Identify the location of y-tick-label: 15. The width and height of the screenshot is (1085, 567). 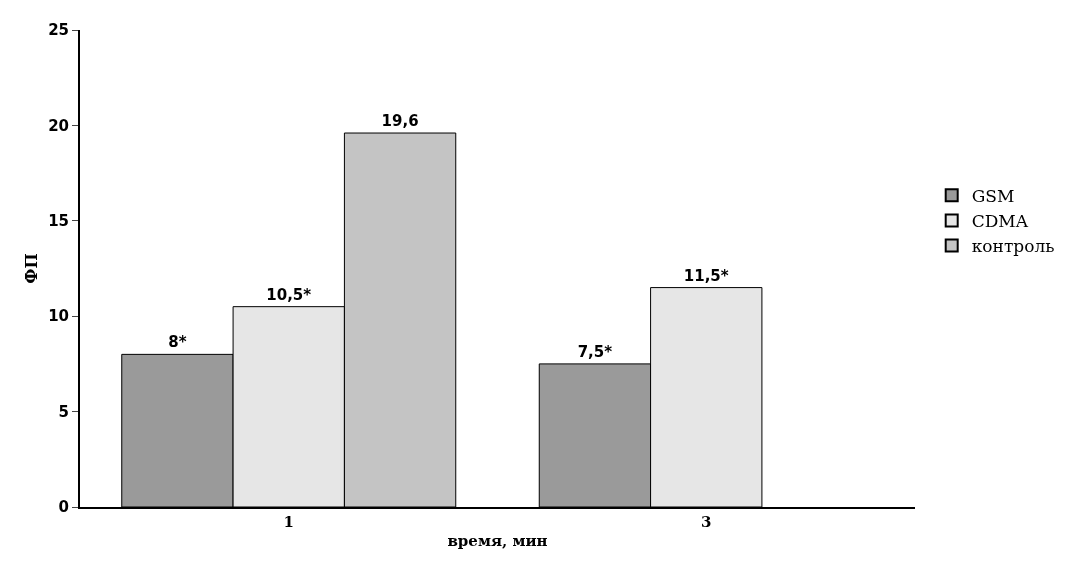
(58, 221).